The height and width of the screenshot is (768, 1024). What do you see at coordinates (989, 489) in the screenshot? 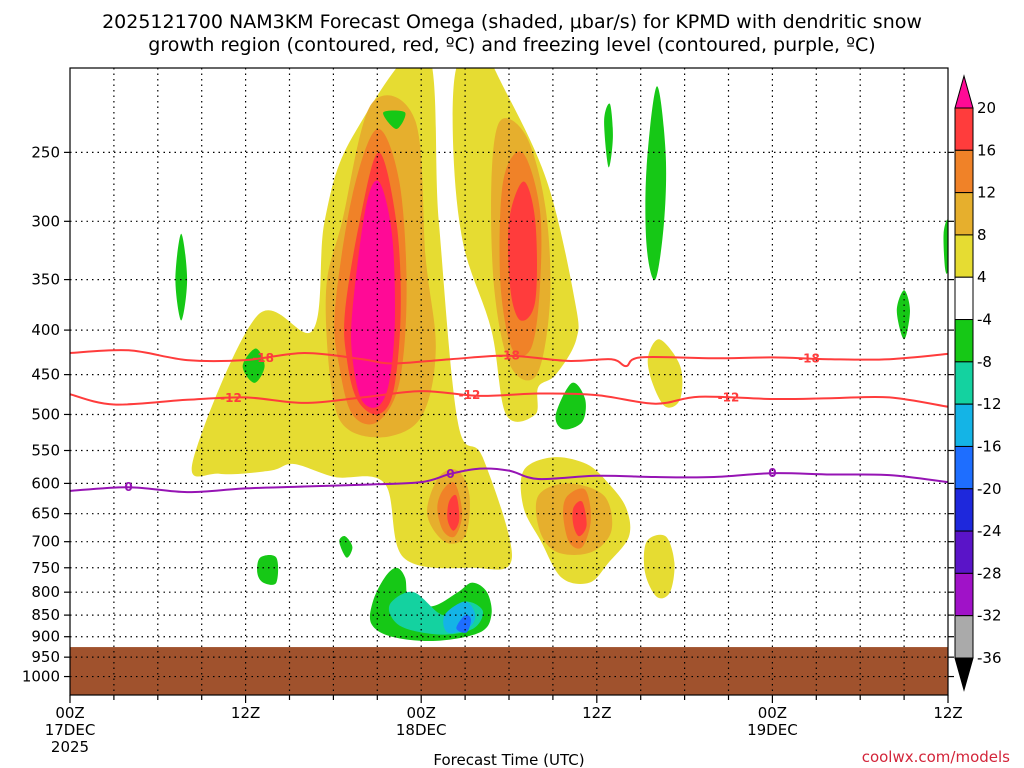
I see `colorbar-label: -20` at bounding box center [989, 489].